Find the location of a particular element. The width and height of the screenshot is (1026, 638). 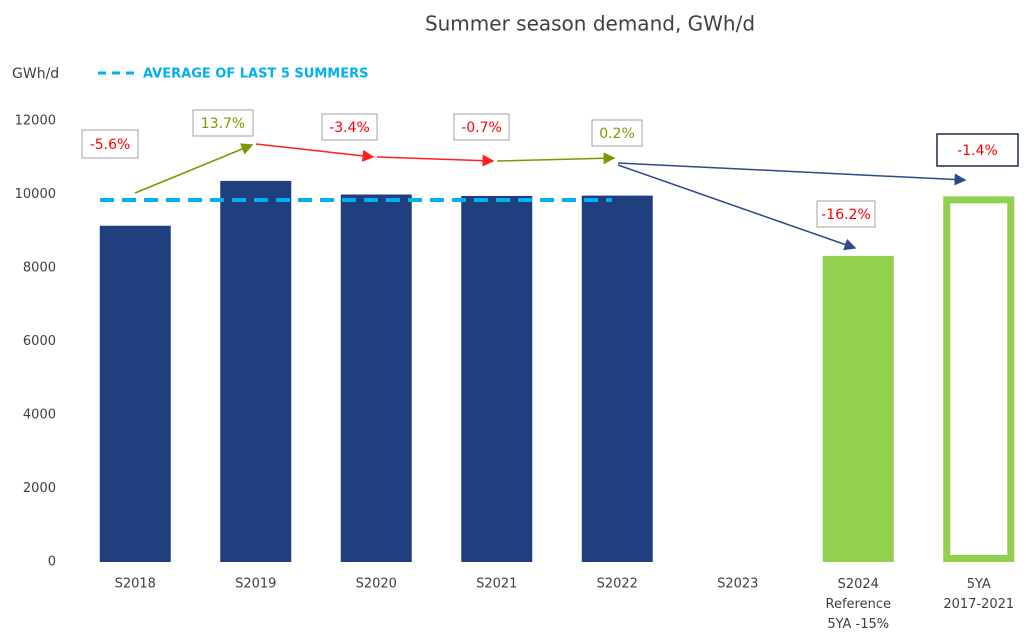

annotation: 13.7% is located at coordinates (223, 124).